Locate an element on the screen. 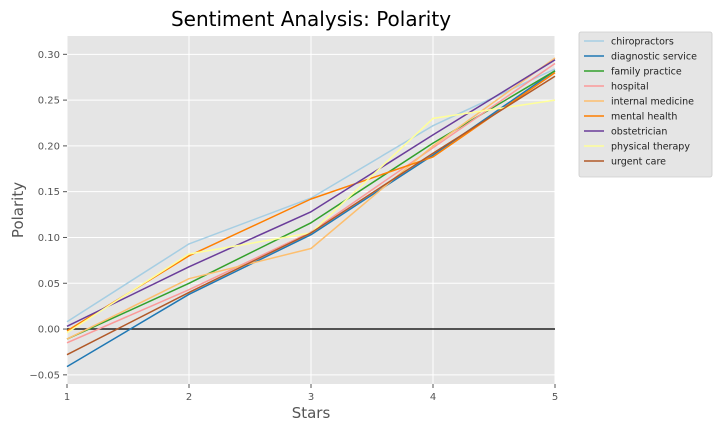 The image size is (720, 432). x-tick-label: 4 is located at coordinates (433, 397).